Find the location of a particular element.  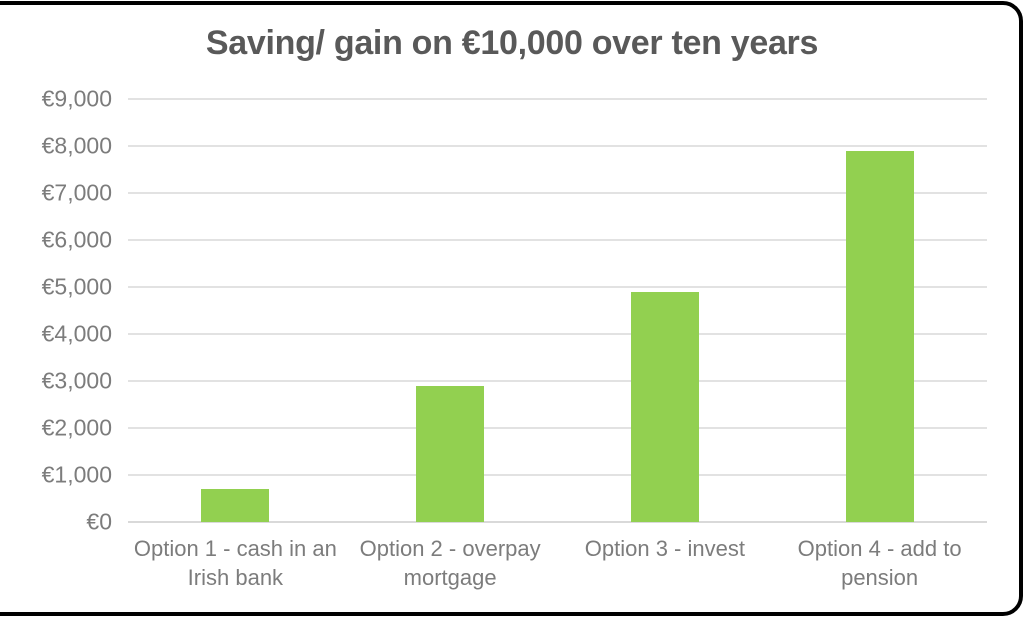

y-tick-label: €7,000 is located at coordinates (76, 192).